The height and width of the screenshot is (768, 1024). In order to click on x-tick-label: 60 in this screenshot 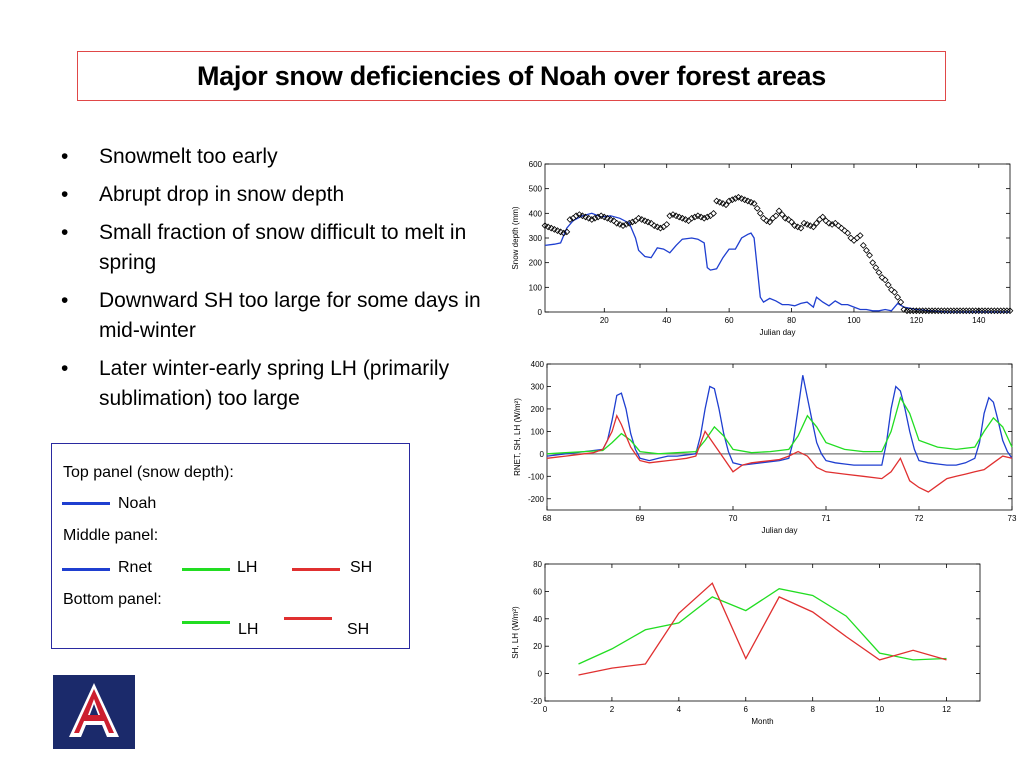, I will do `click(729, 320)`.